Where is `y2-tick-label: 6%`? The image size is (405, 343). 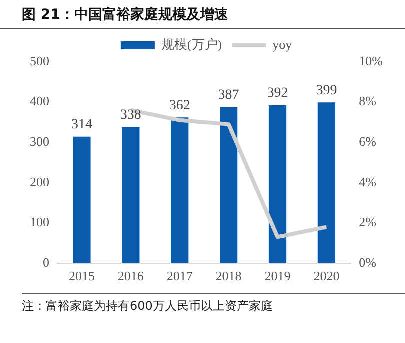
y2-tick-label: 6% is located at coordinates (368, 141).